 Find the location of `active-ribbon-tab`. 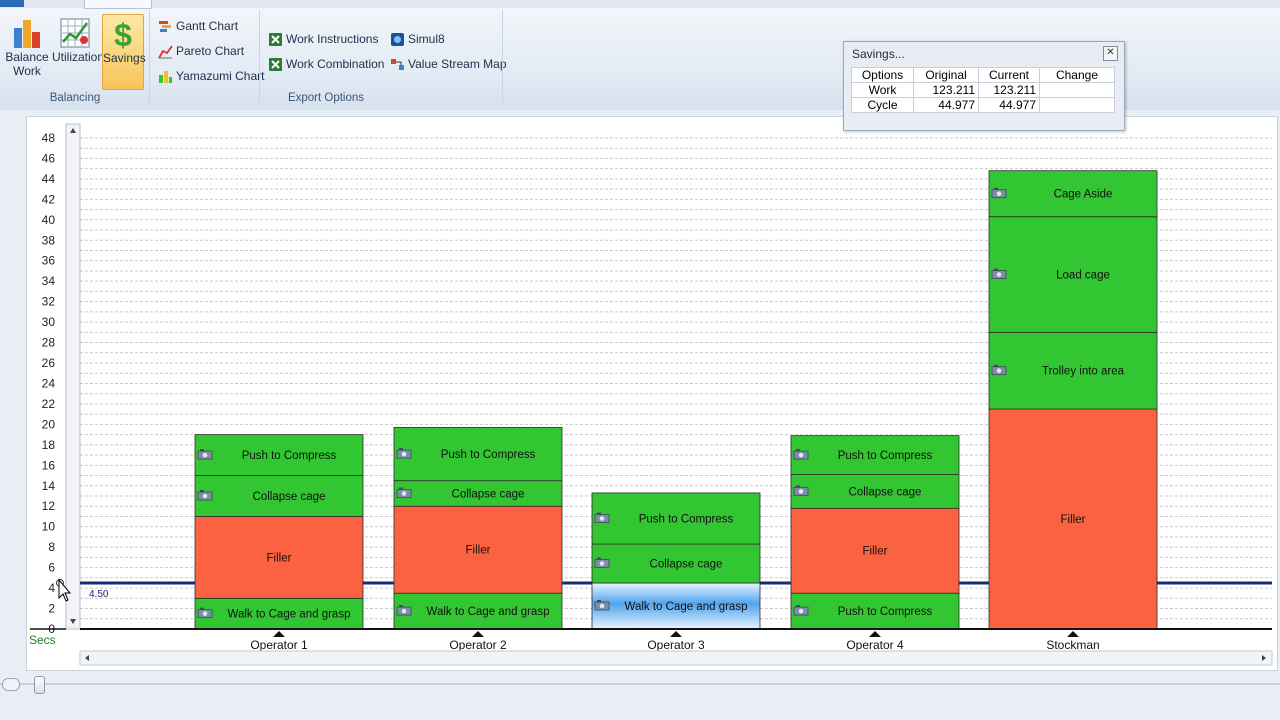

active-ribbon-tab is located at coordinates (118, 4).